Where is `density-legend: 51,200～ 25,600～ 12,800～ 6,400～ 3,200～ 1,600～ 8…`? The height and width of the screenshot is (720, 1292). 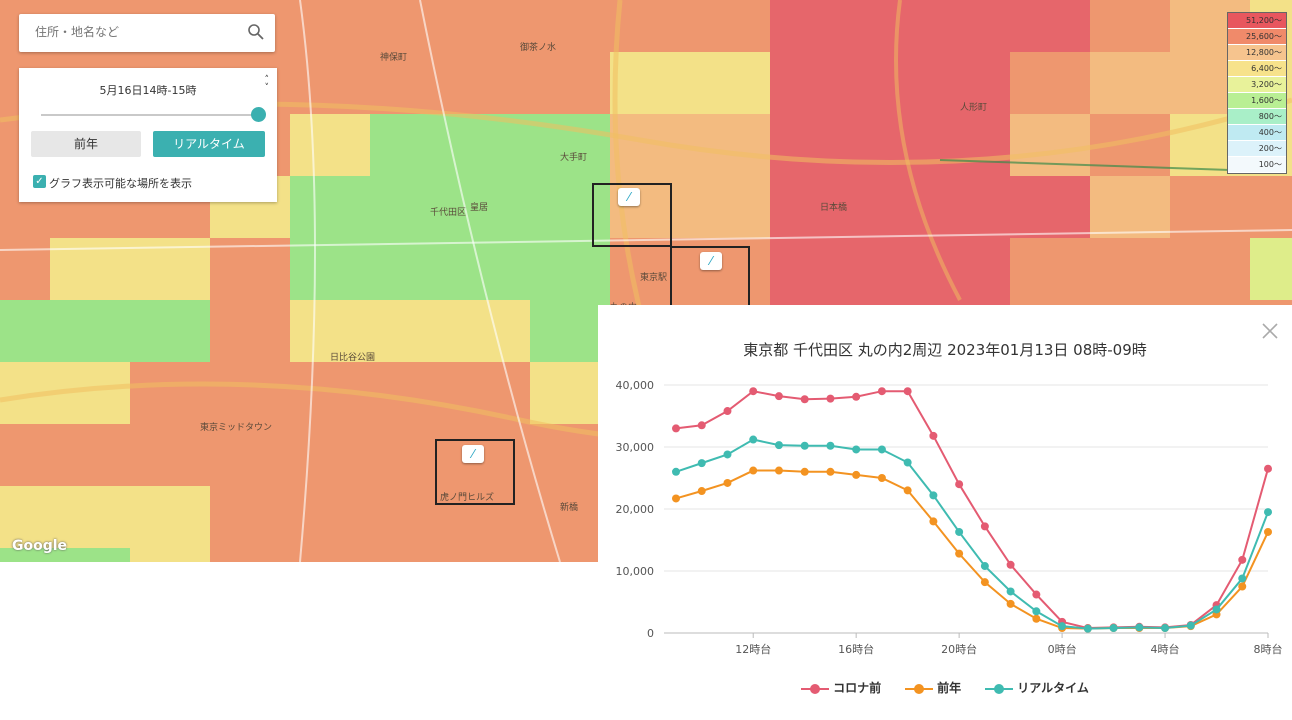 density-legend: 51,200～ 25,600～ 12,800～ 6,400～ 3,200～ 1,600～ 8… is located at coordinates (1257, 93).